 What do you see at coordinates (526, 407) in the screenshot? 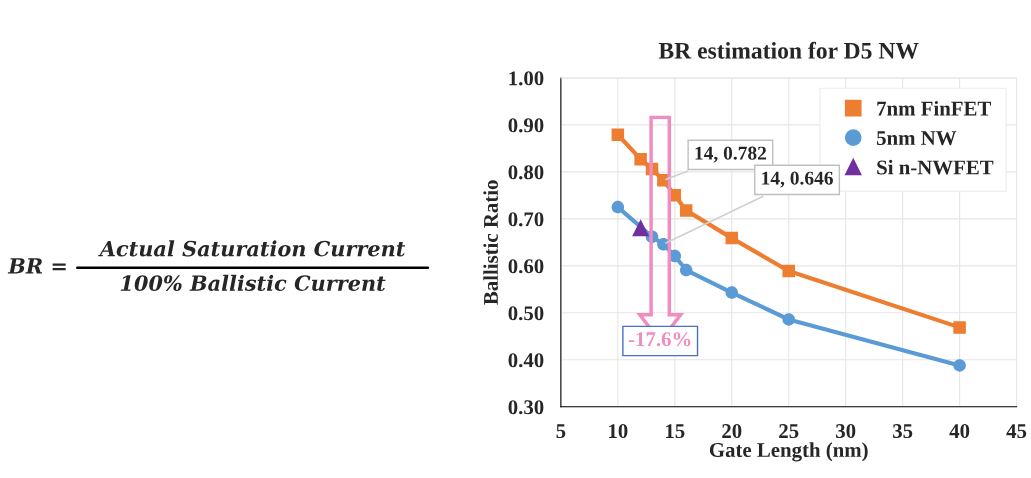
I see `y-tick-label: 0.30` at bounding box center [526, 407].